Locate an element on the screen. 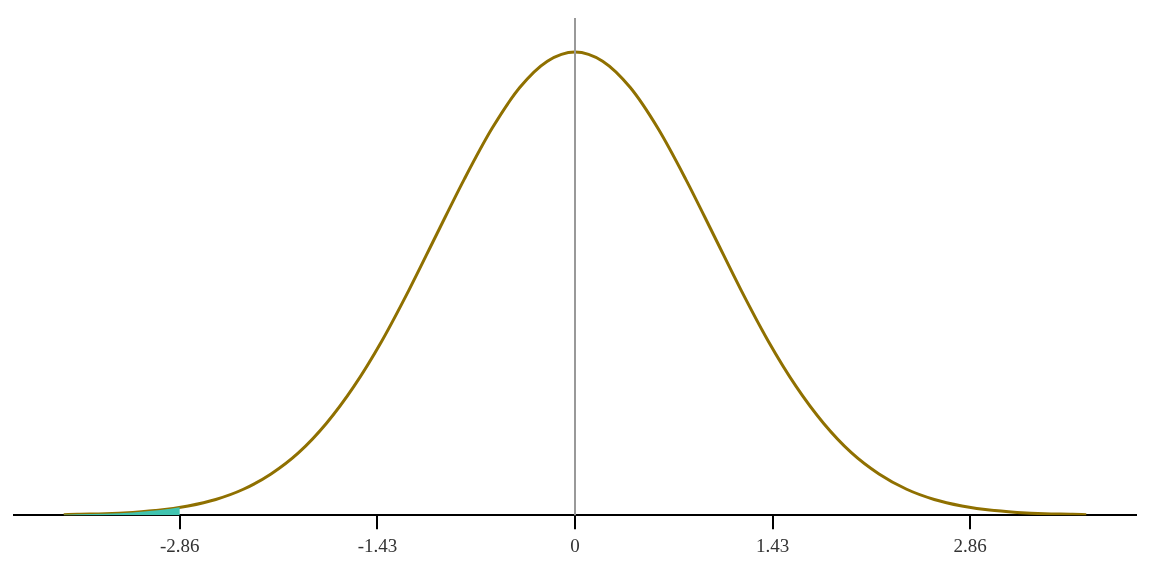  x-tick-label: 1.43 is located at coordinates (772, 545).